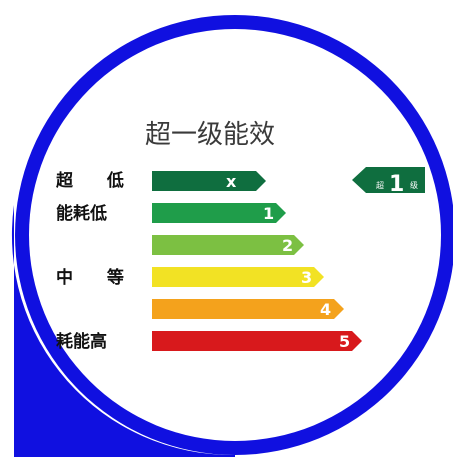 The height and width of the screenshot is (457, 453). What do you see at coordinates (414, 185) in the screenshot?
I see `indicator-suffix: 级` at bounding box center [414, 185].